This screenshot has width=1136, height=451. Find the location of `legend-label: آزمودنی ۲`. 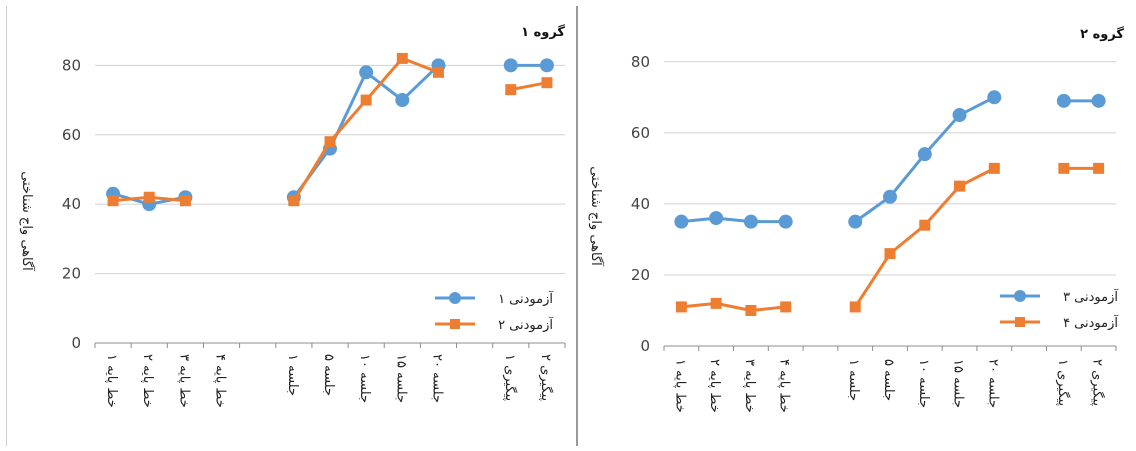

legend-label: آزمودنی ۲ is located at coordinates (526, 324).